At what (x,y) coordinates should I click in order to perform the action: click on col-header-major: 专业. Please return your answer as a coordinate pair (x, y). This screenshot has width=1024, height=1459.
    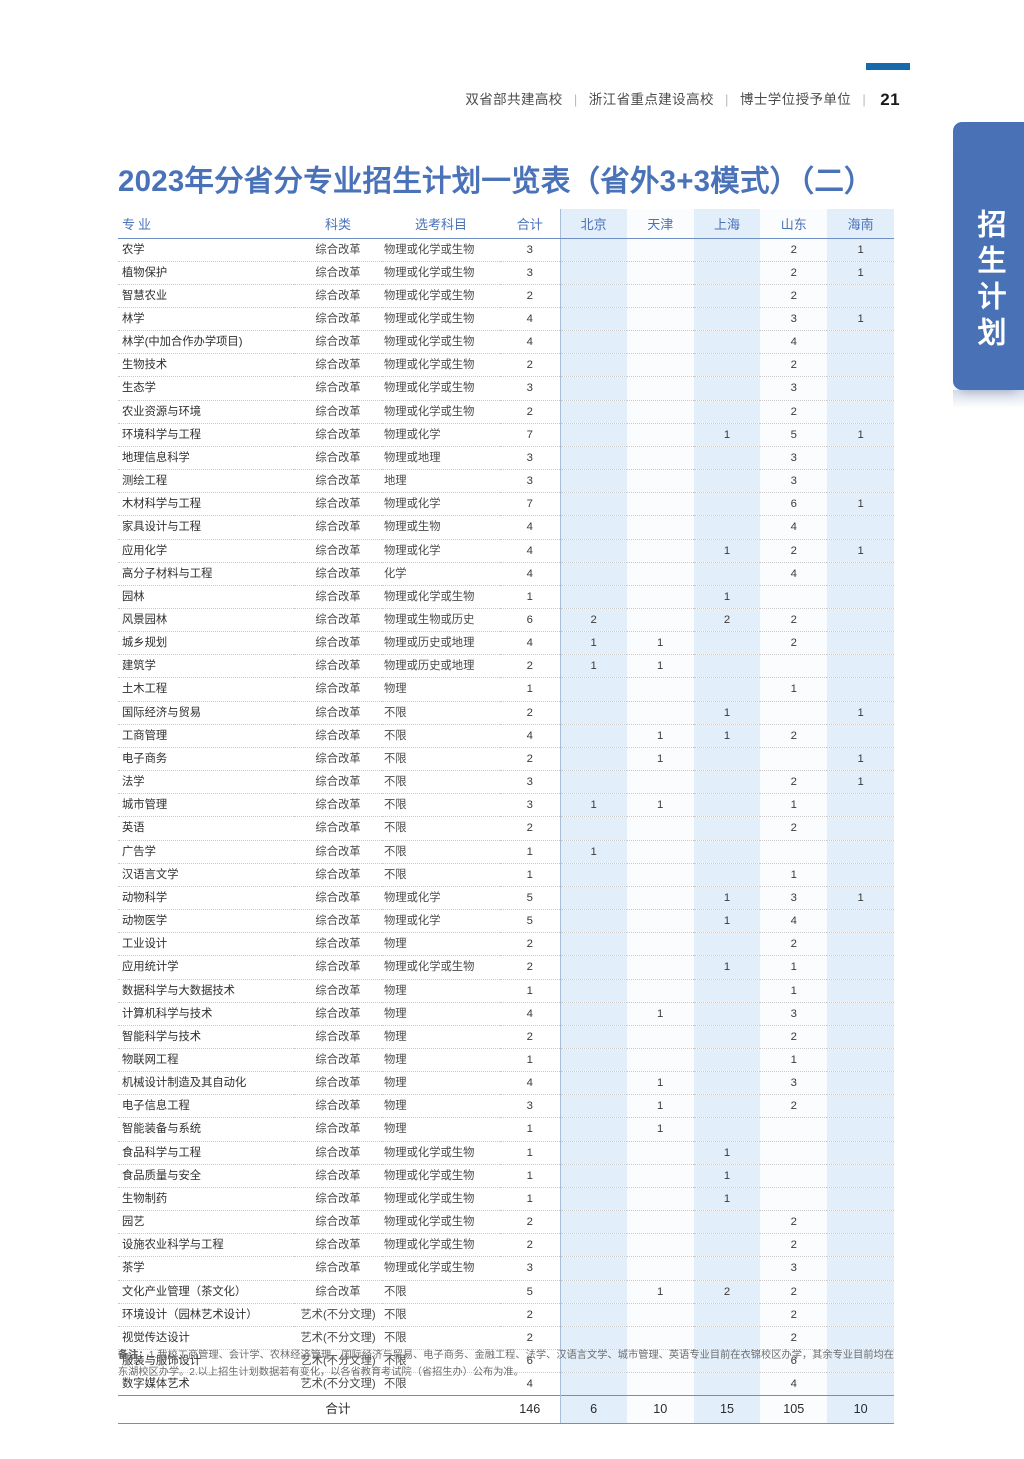
    Looking at the image, I should click on (206, 224).